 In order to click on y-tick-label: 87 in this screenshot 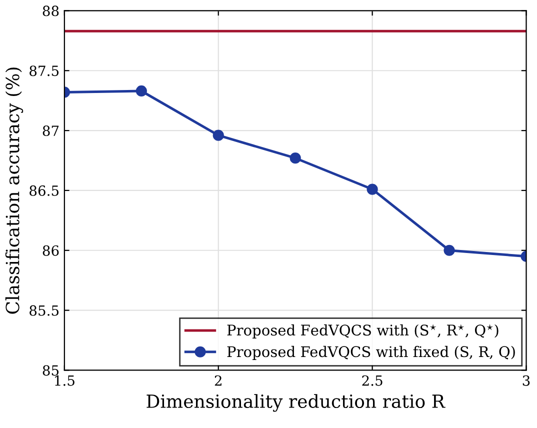, I will do `click(50, 131)`.